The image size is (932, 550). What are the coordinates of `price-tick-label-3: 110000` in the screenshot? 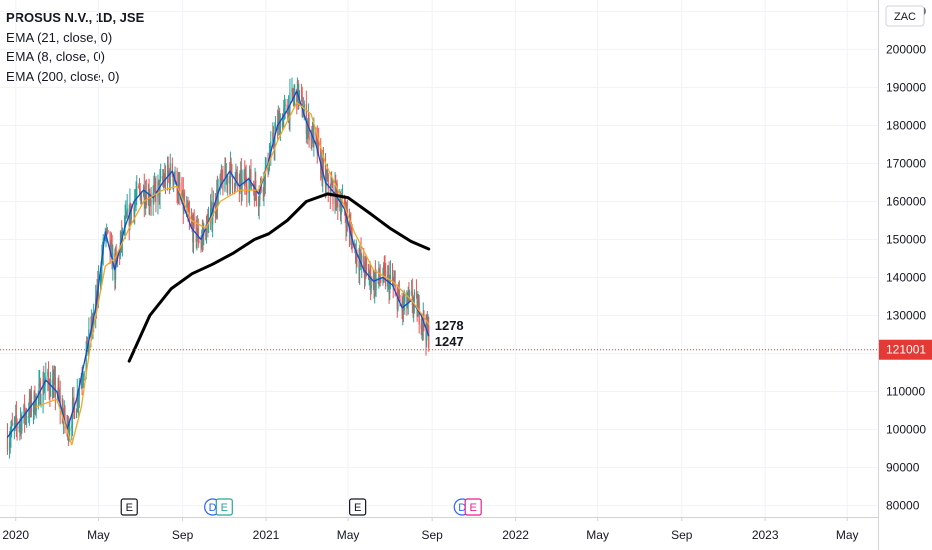 It's located at (905, 392).